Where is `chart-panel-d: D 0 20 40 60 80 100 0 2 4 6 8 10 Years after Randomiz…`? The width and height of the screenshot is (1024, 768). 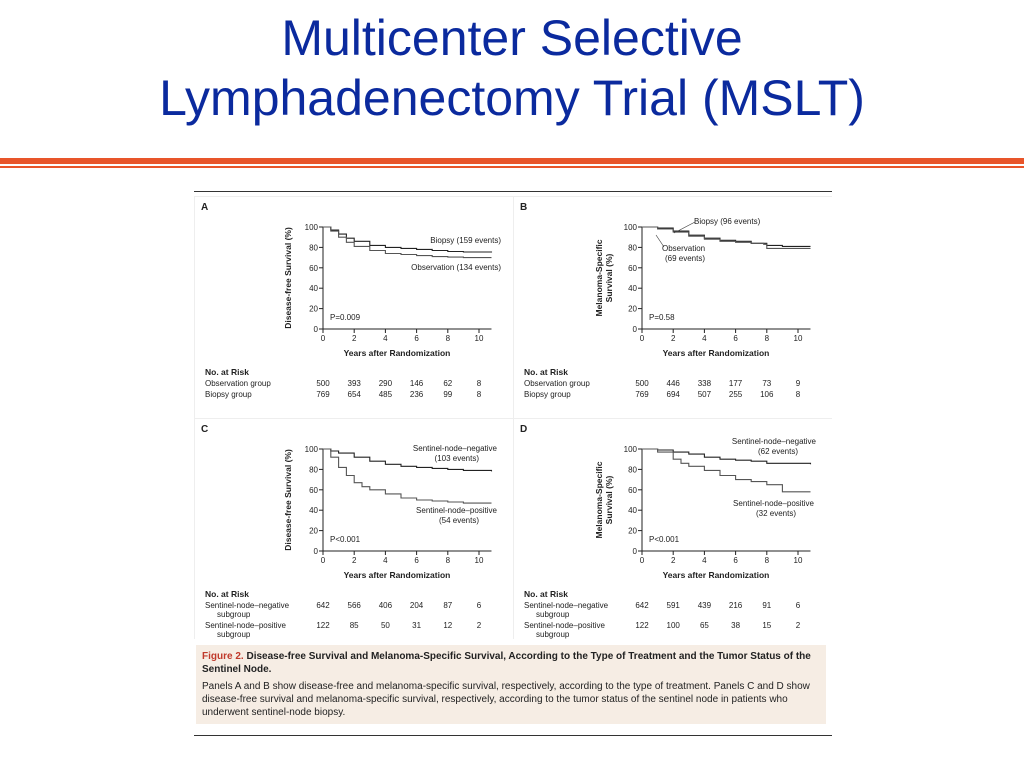 chart-panel-d: D 0 20 40 60 80 100 0 2 4 6 8 10 Years after Randomiz… is located at coordinates (668, 531).